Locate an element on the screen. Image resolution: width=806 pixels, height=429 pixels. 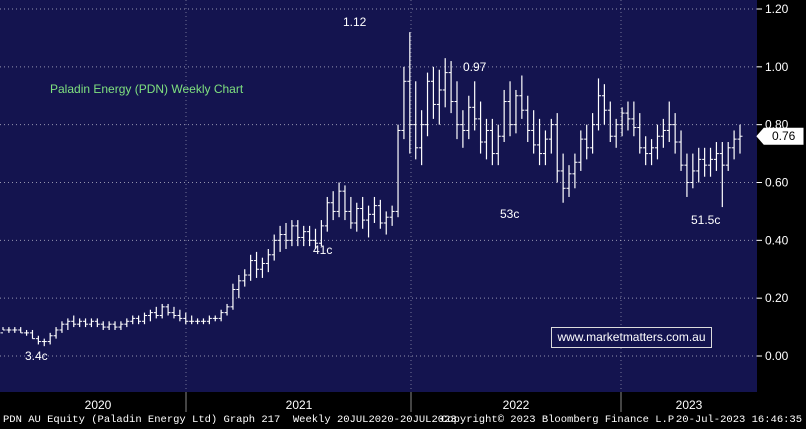
annotation-label: 3.4c is located at coordinates (36, 356).